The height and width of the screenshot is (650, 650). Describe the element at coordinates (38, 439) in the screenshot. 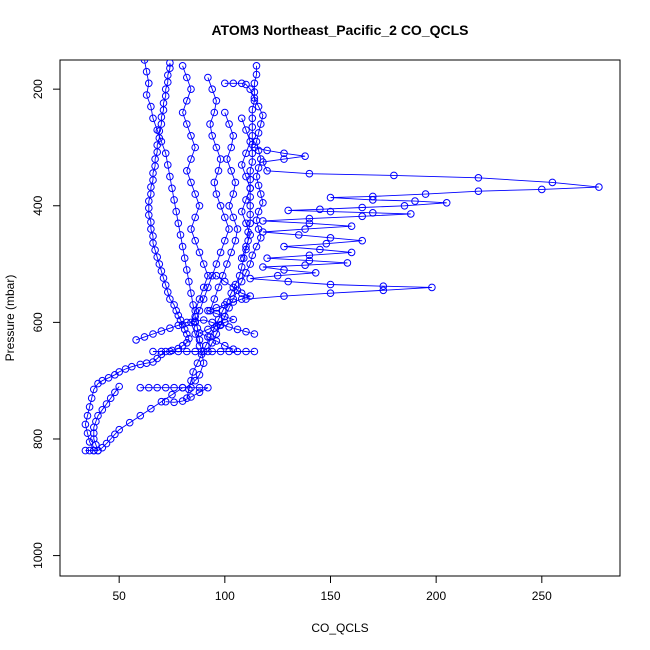

I see `y-tick-label: 800` at that location.